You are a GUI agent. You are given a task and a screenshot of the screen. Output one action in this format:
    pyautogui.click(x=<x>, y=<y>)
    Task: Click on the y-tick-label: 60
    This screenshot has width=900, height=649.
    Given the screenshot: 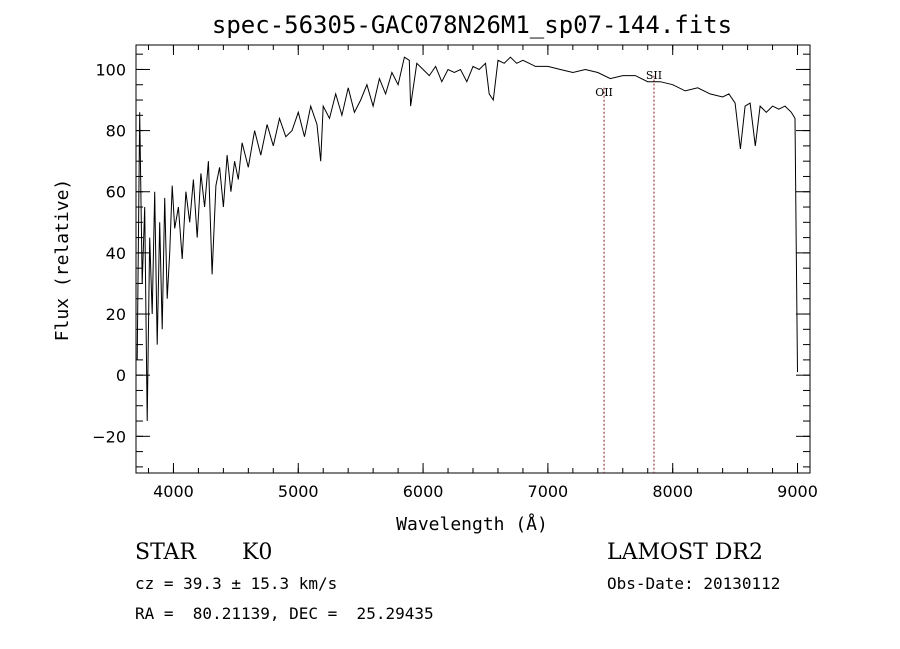 What is the action you would take?
    pyautogui.click(x=116, y=192)
    